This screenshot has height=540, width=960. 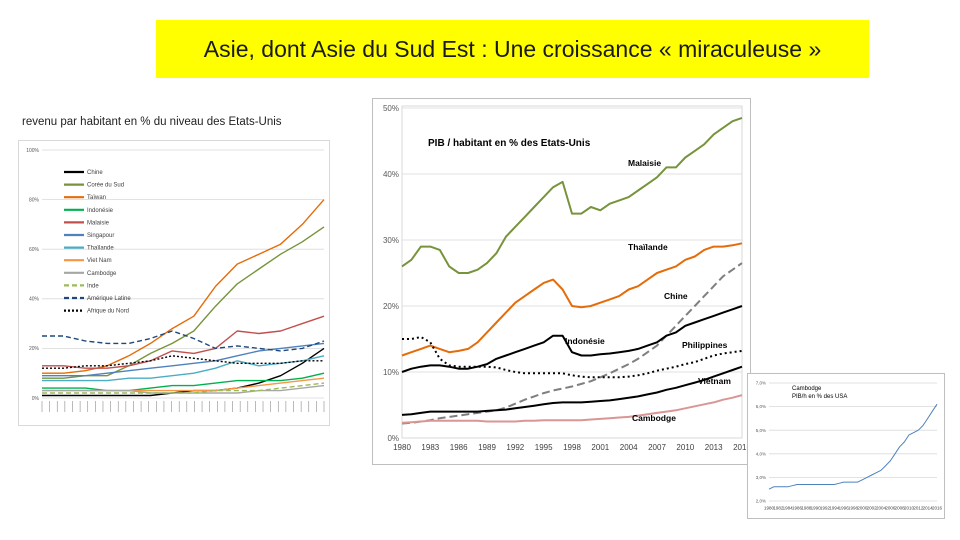 I want to click on x-tick-label: 1994, so click(x=834, y=508).